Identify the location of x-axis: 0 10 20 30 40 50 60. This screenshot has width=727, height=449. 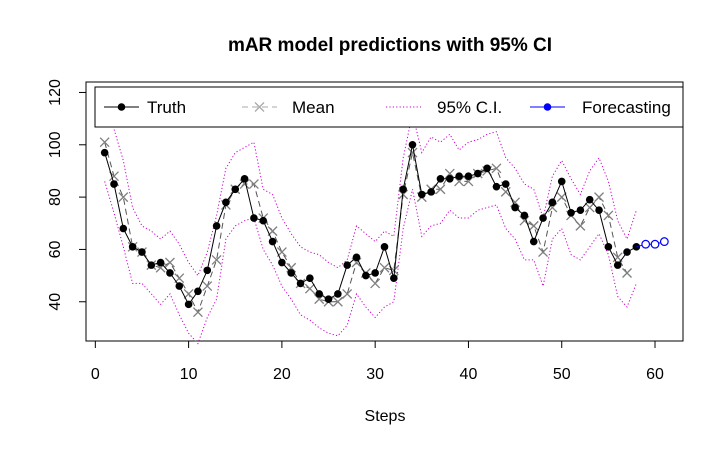
(377, 361).